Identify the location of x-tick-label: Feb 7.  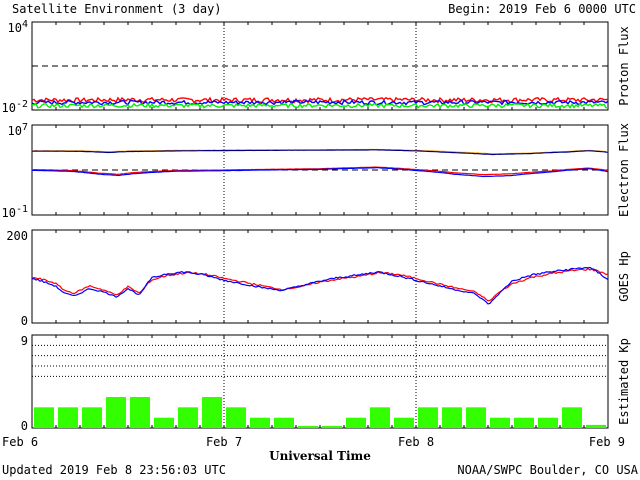
(224, 442).